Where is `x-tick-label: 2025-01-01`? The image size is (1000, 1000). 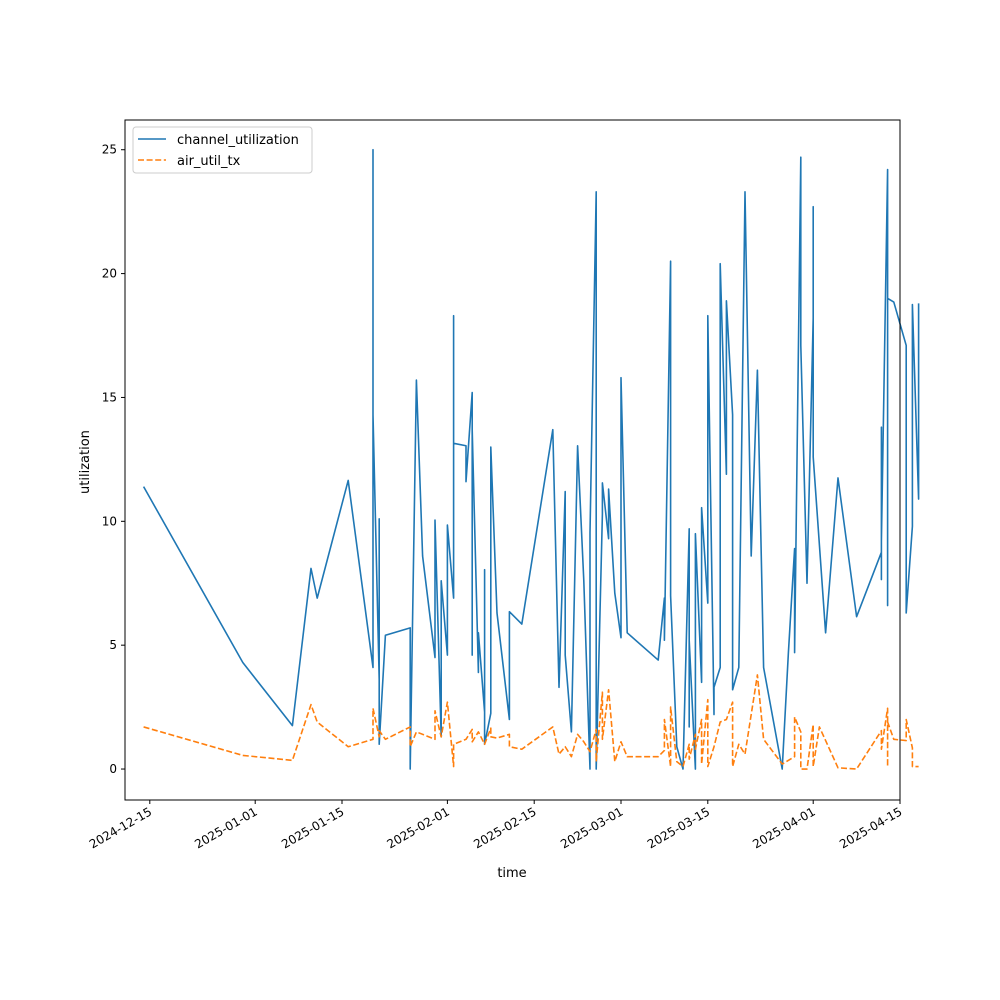
x-tick-label: 2025-01-01 is located at coordinates (225, 827).